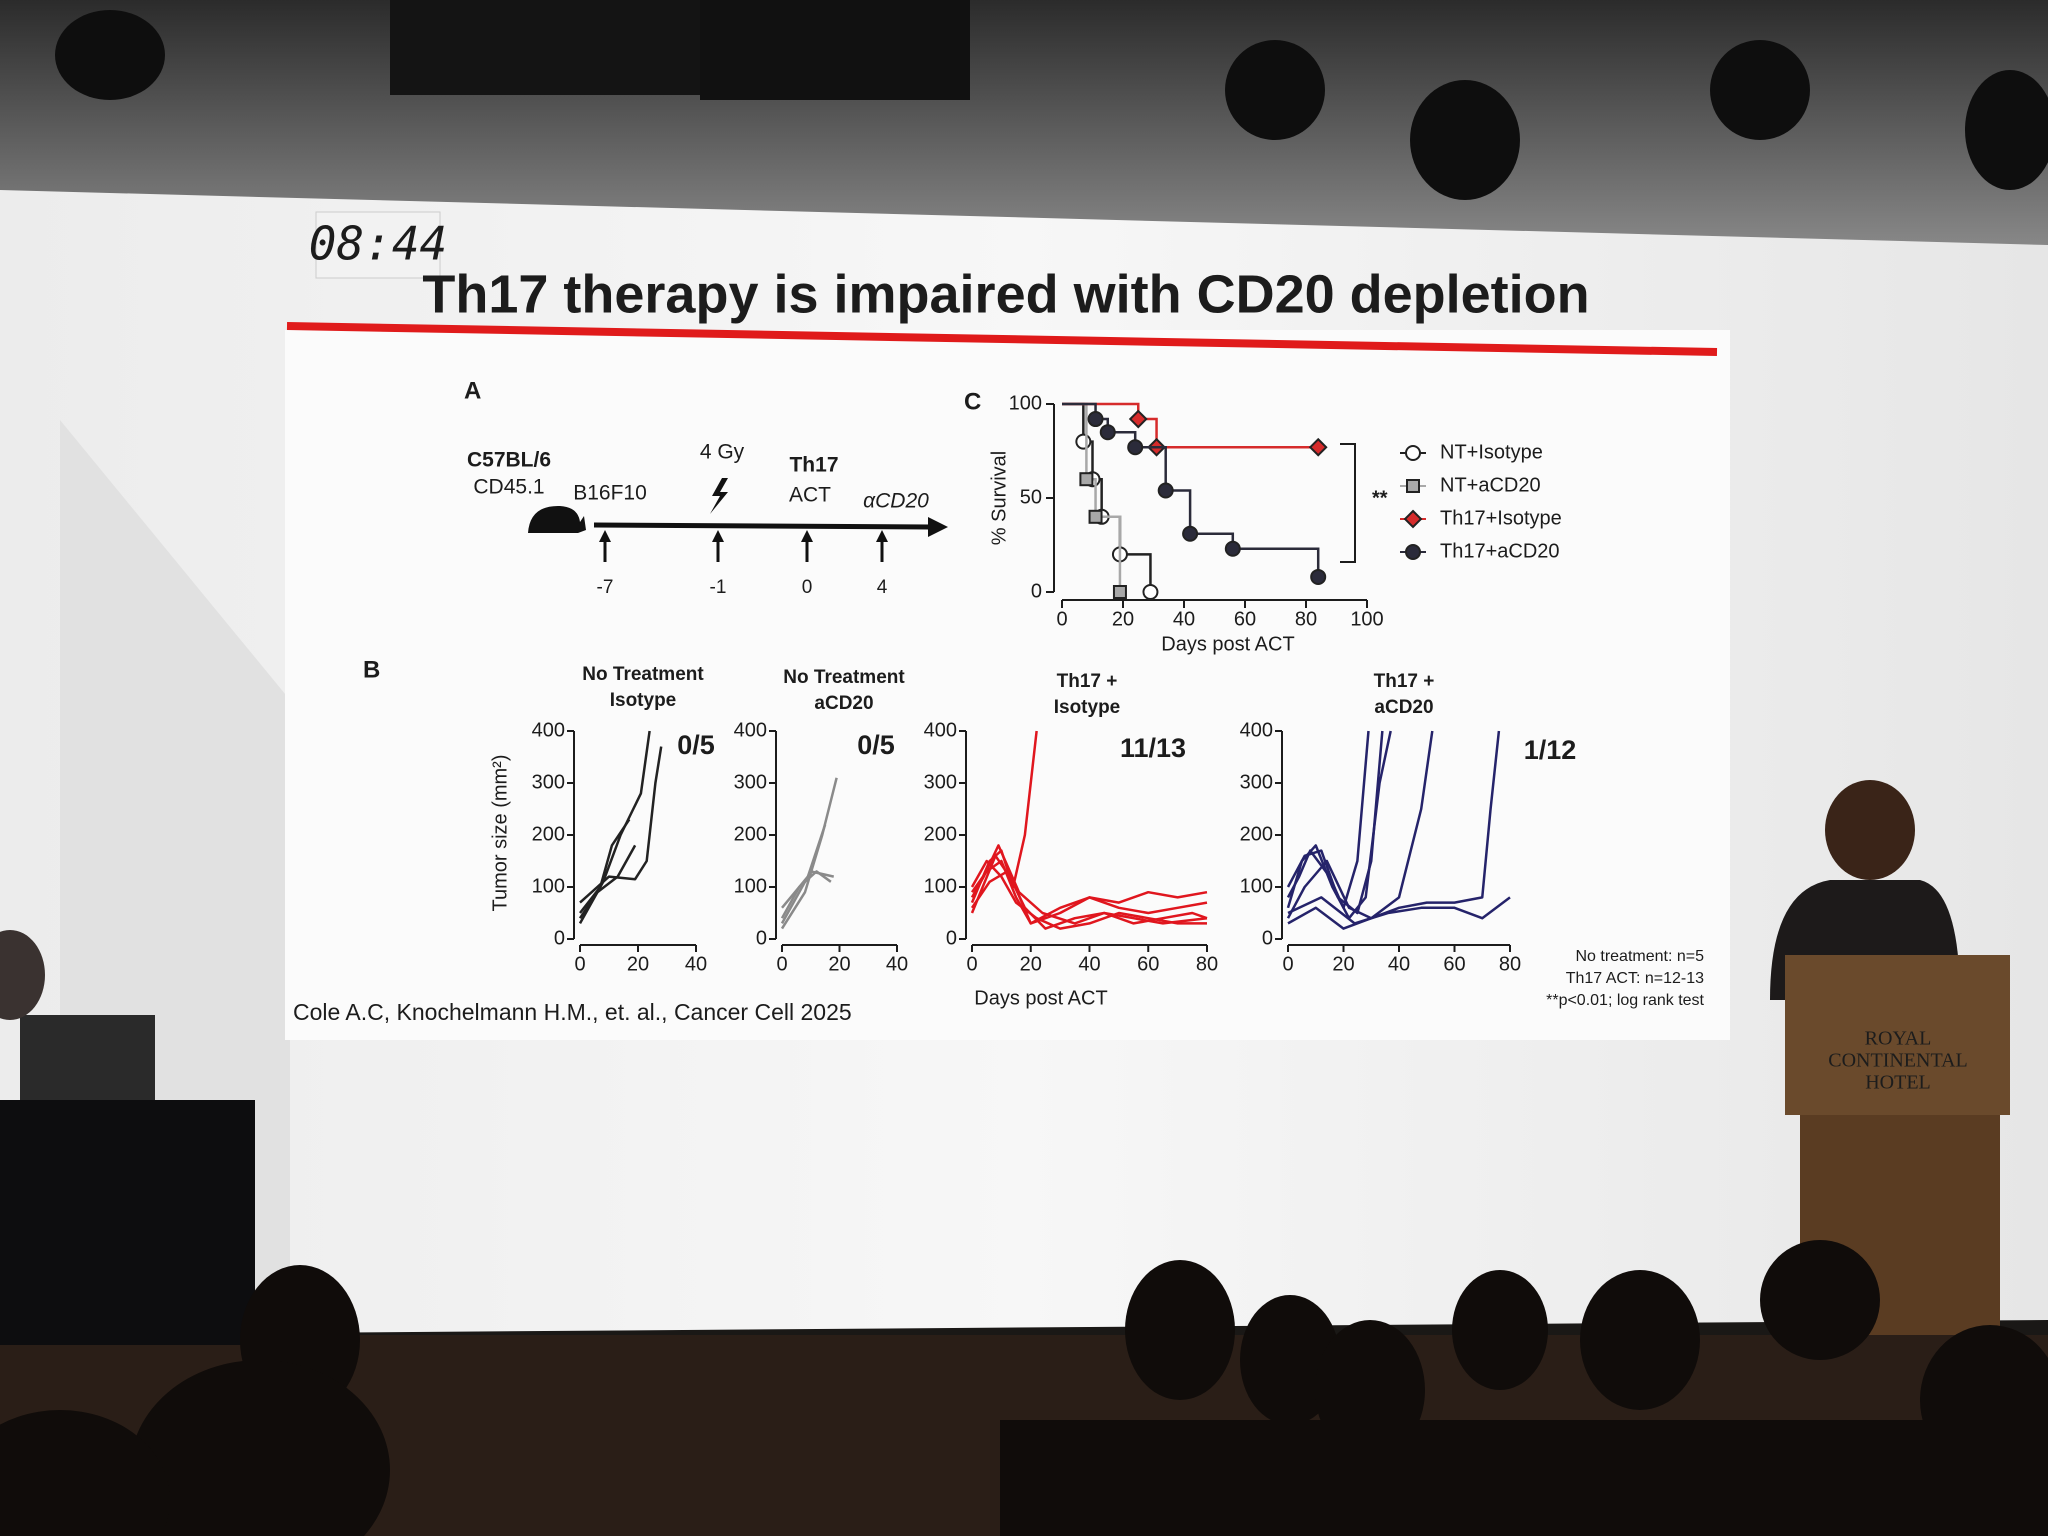 This screenshot has width=2048, height=1536. What do you see at coordinates (876, 745) in the screenshot?
I see `response-ratio: 0/5` at bounding box center [876, 745].